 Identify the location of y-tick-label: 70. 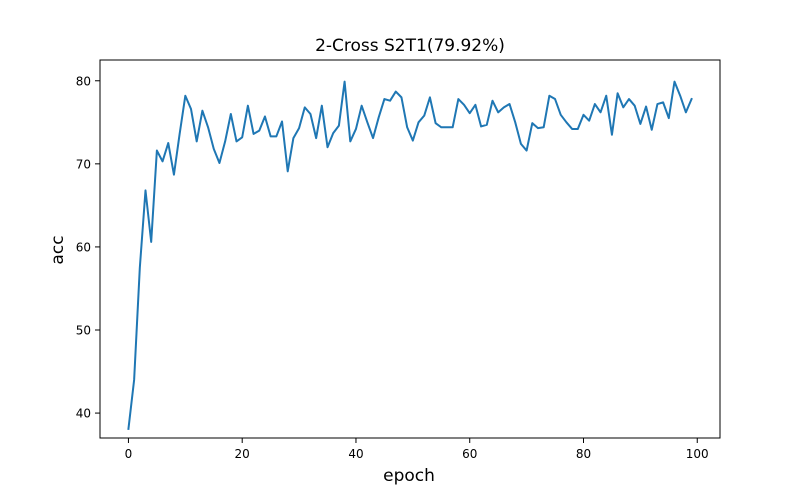
(83, 164).